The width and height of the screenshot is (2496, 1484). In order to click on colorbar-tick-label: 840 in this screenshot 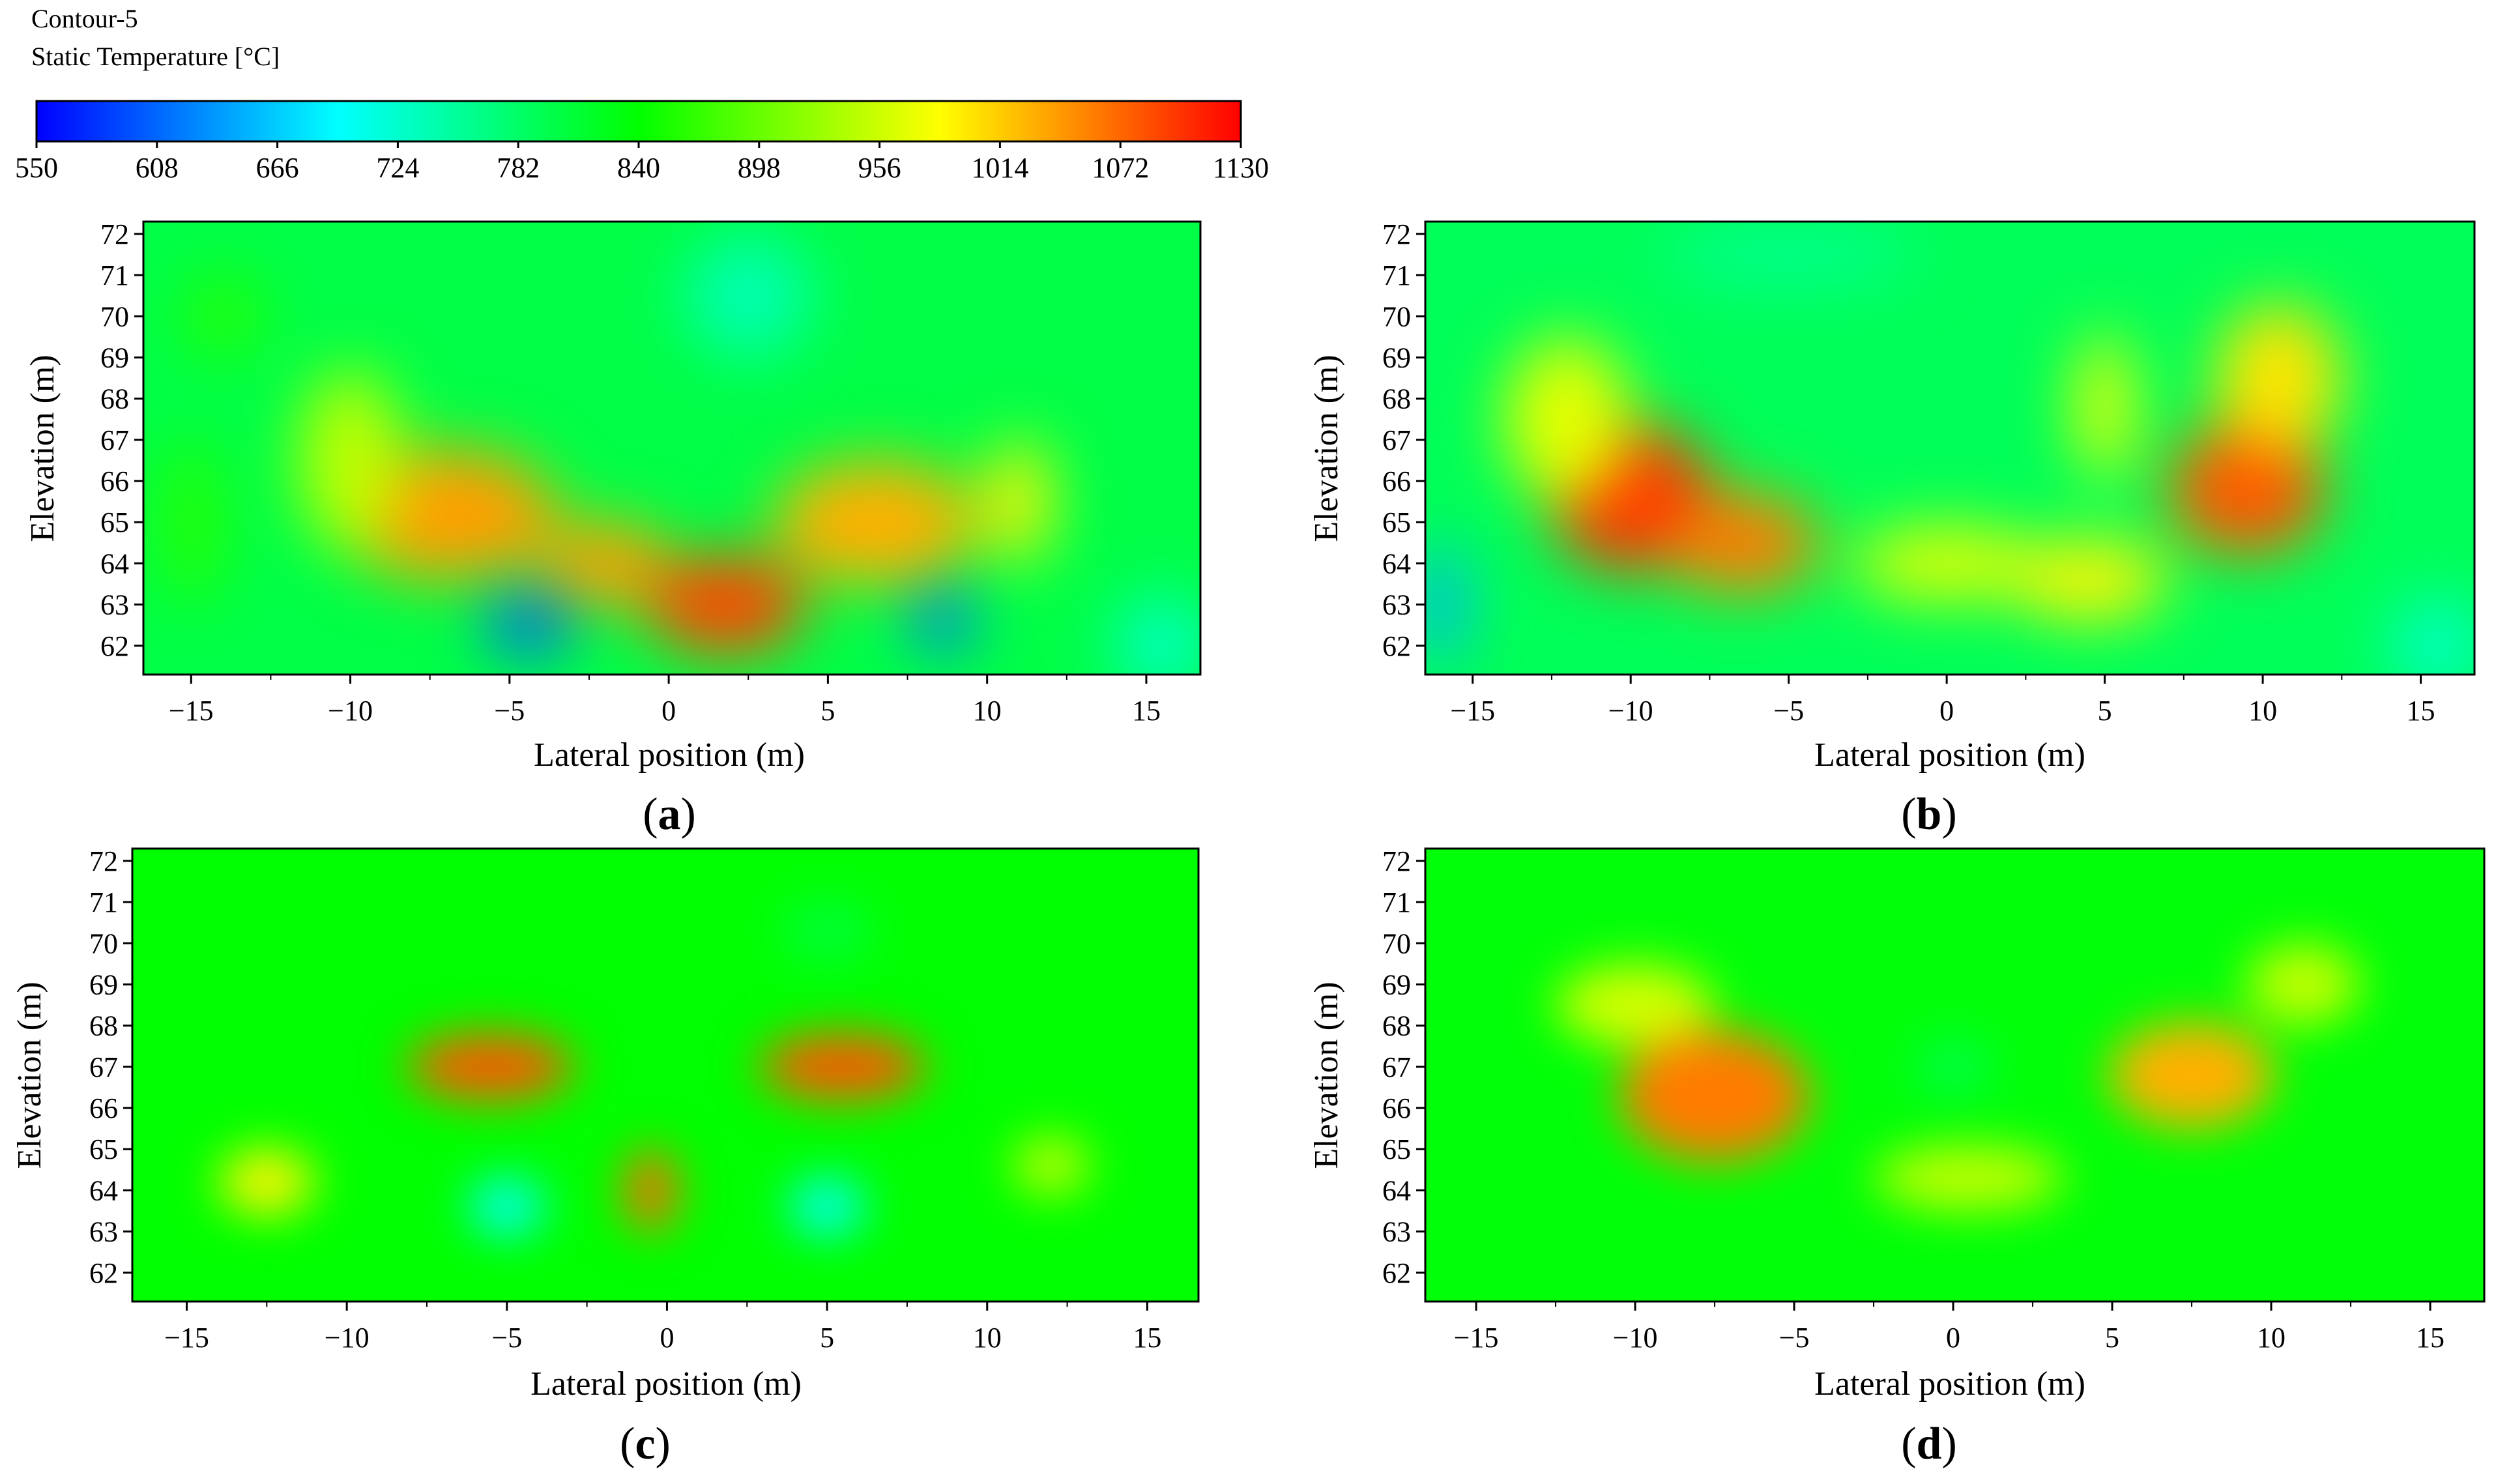, I will do `click(638, 168)`.